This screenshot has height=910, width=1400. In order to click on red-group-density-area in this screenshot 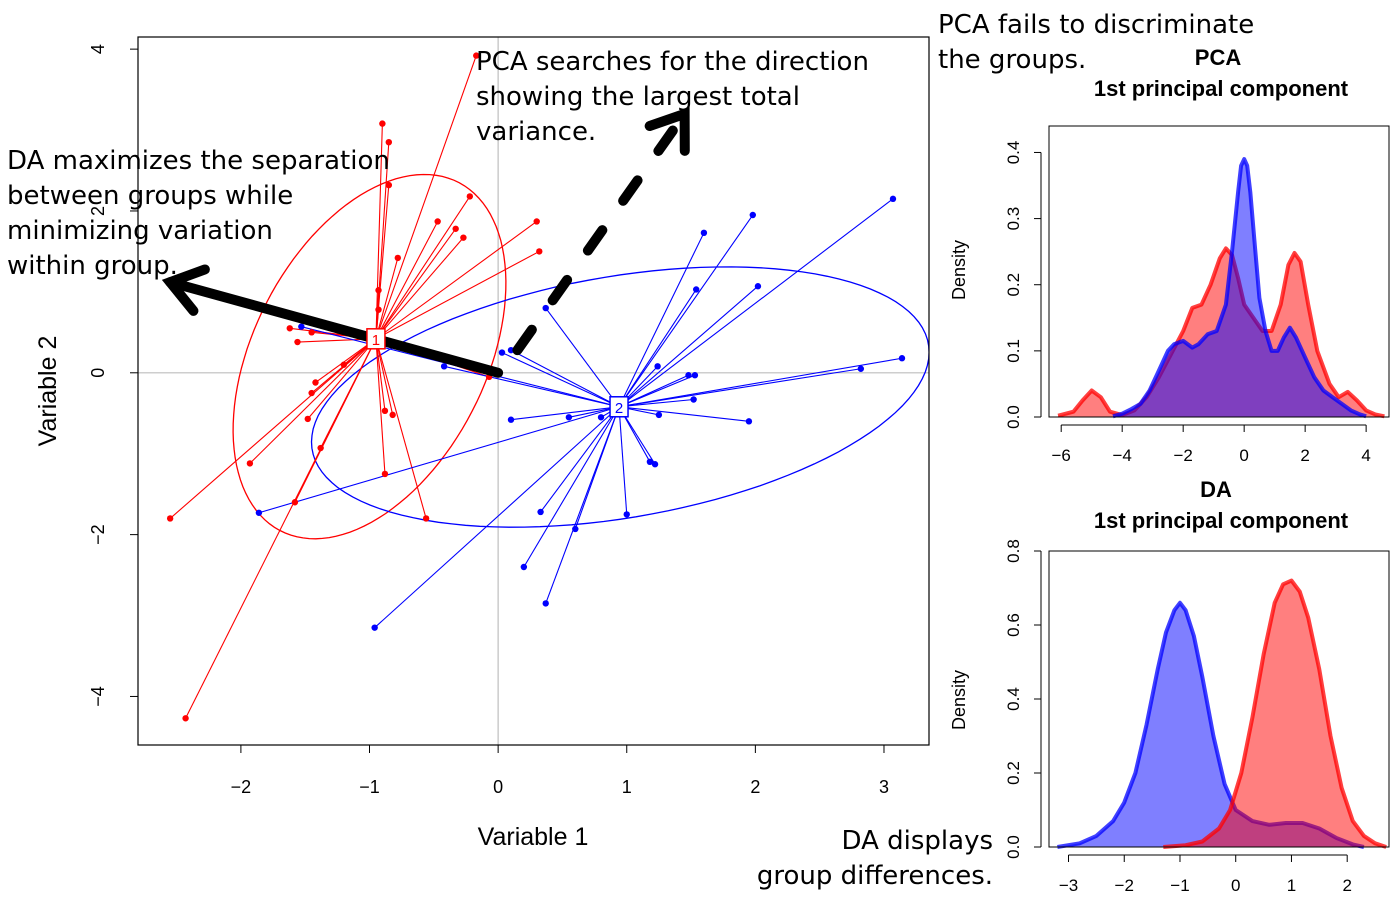, I will do `click(1275, 713)`.